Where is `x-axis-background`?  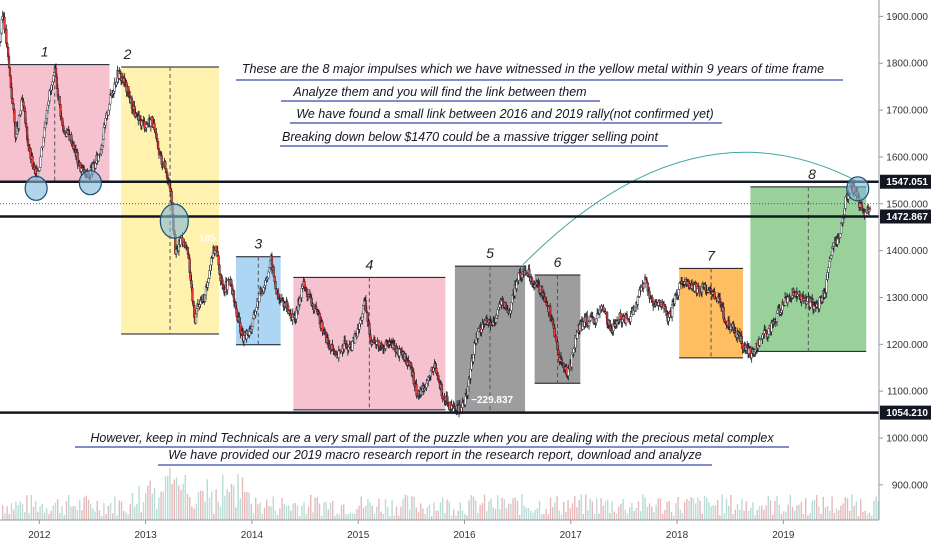 x-axis-background is located at coordinates (466, 535).